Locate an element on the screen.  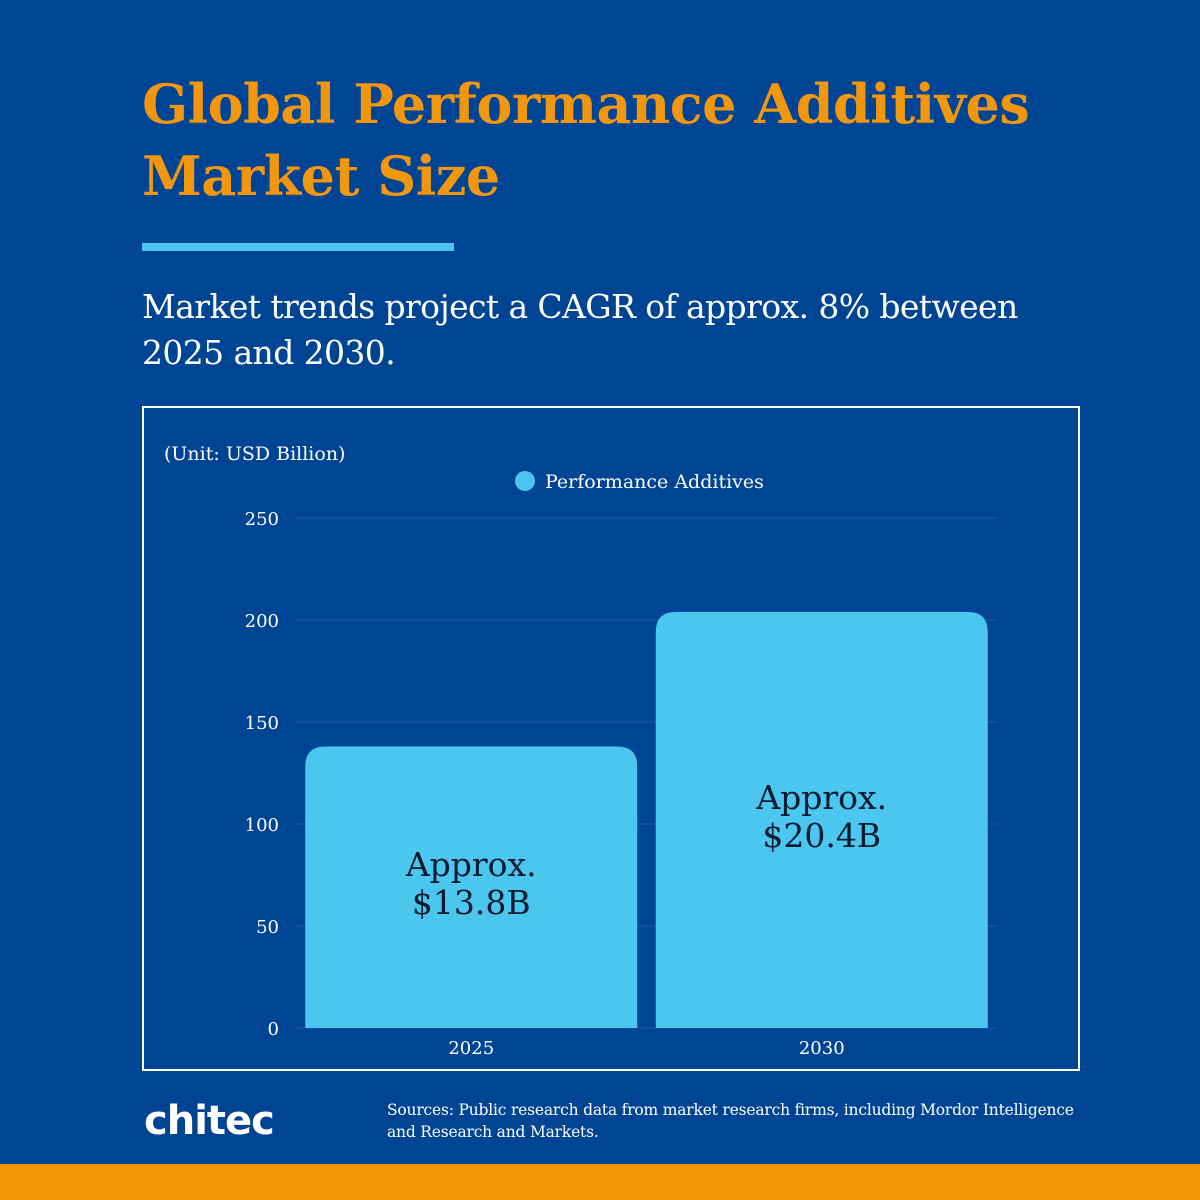
y-tick-label: 100 is located at coordinates (262, 825).